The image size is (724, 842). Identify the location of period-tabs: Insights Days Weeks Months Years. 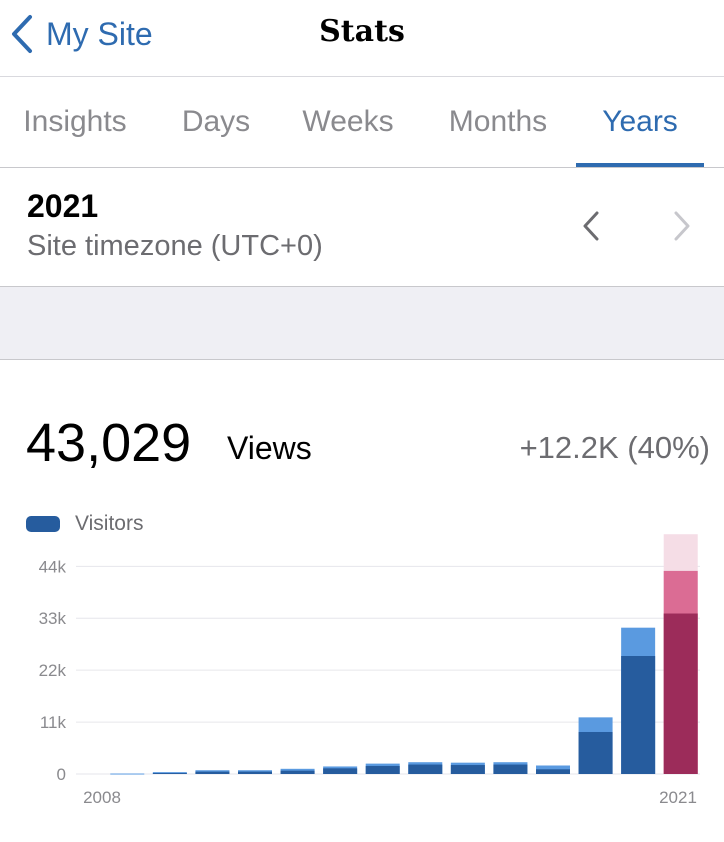
(362, 122).